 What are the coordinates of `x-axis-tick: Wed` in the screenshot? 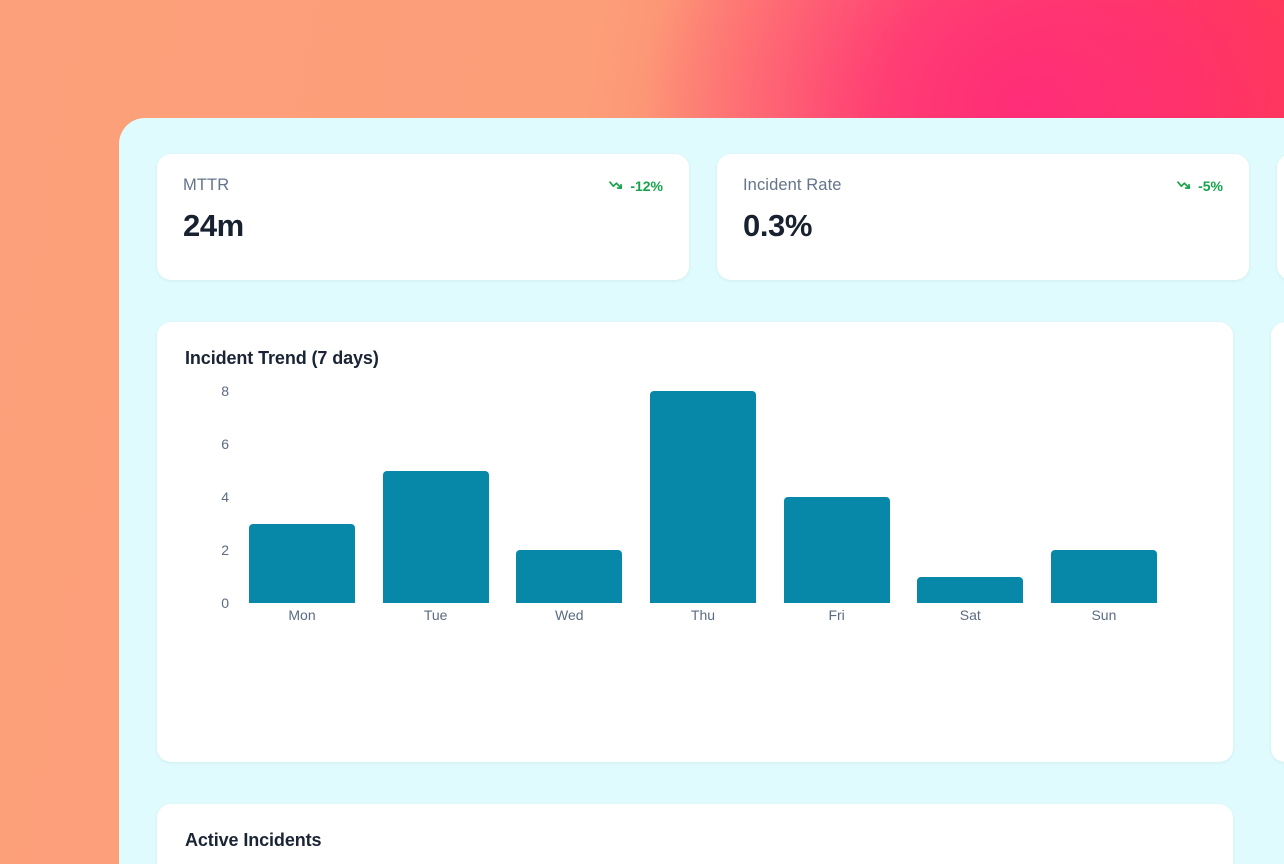 It's located at (569, 615).